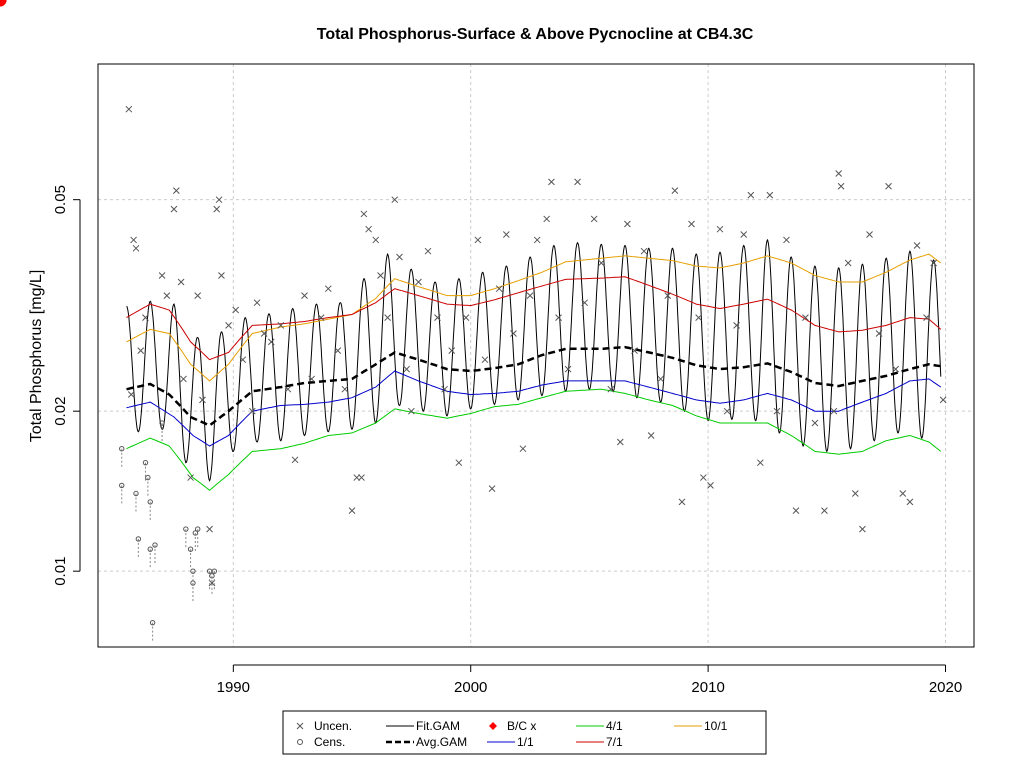  I want to click on legend-item: Uncen., so click(324, 726).